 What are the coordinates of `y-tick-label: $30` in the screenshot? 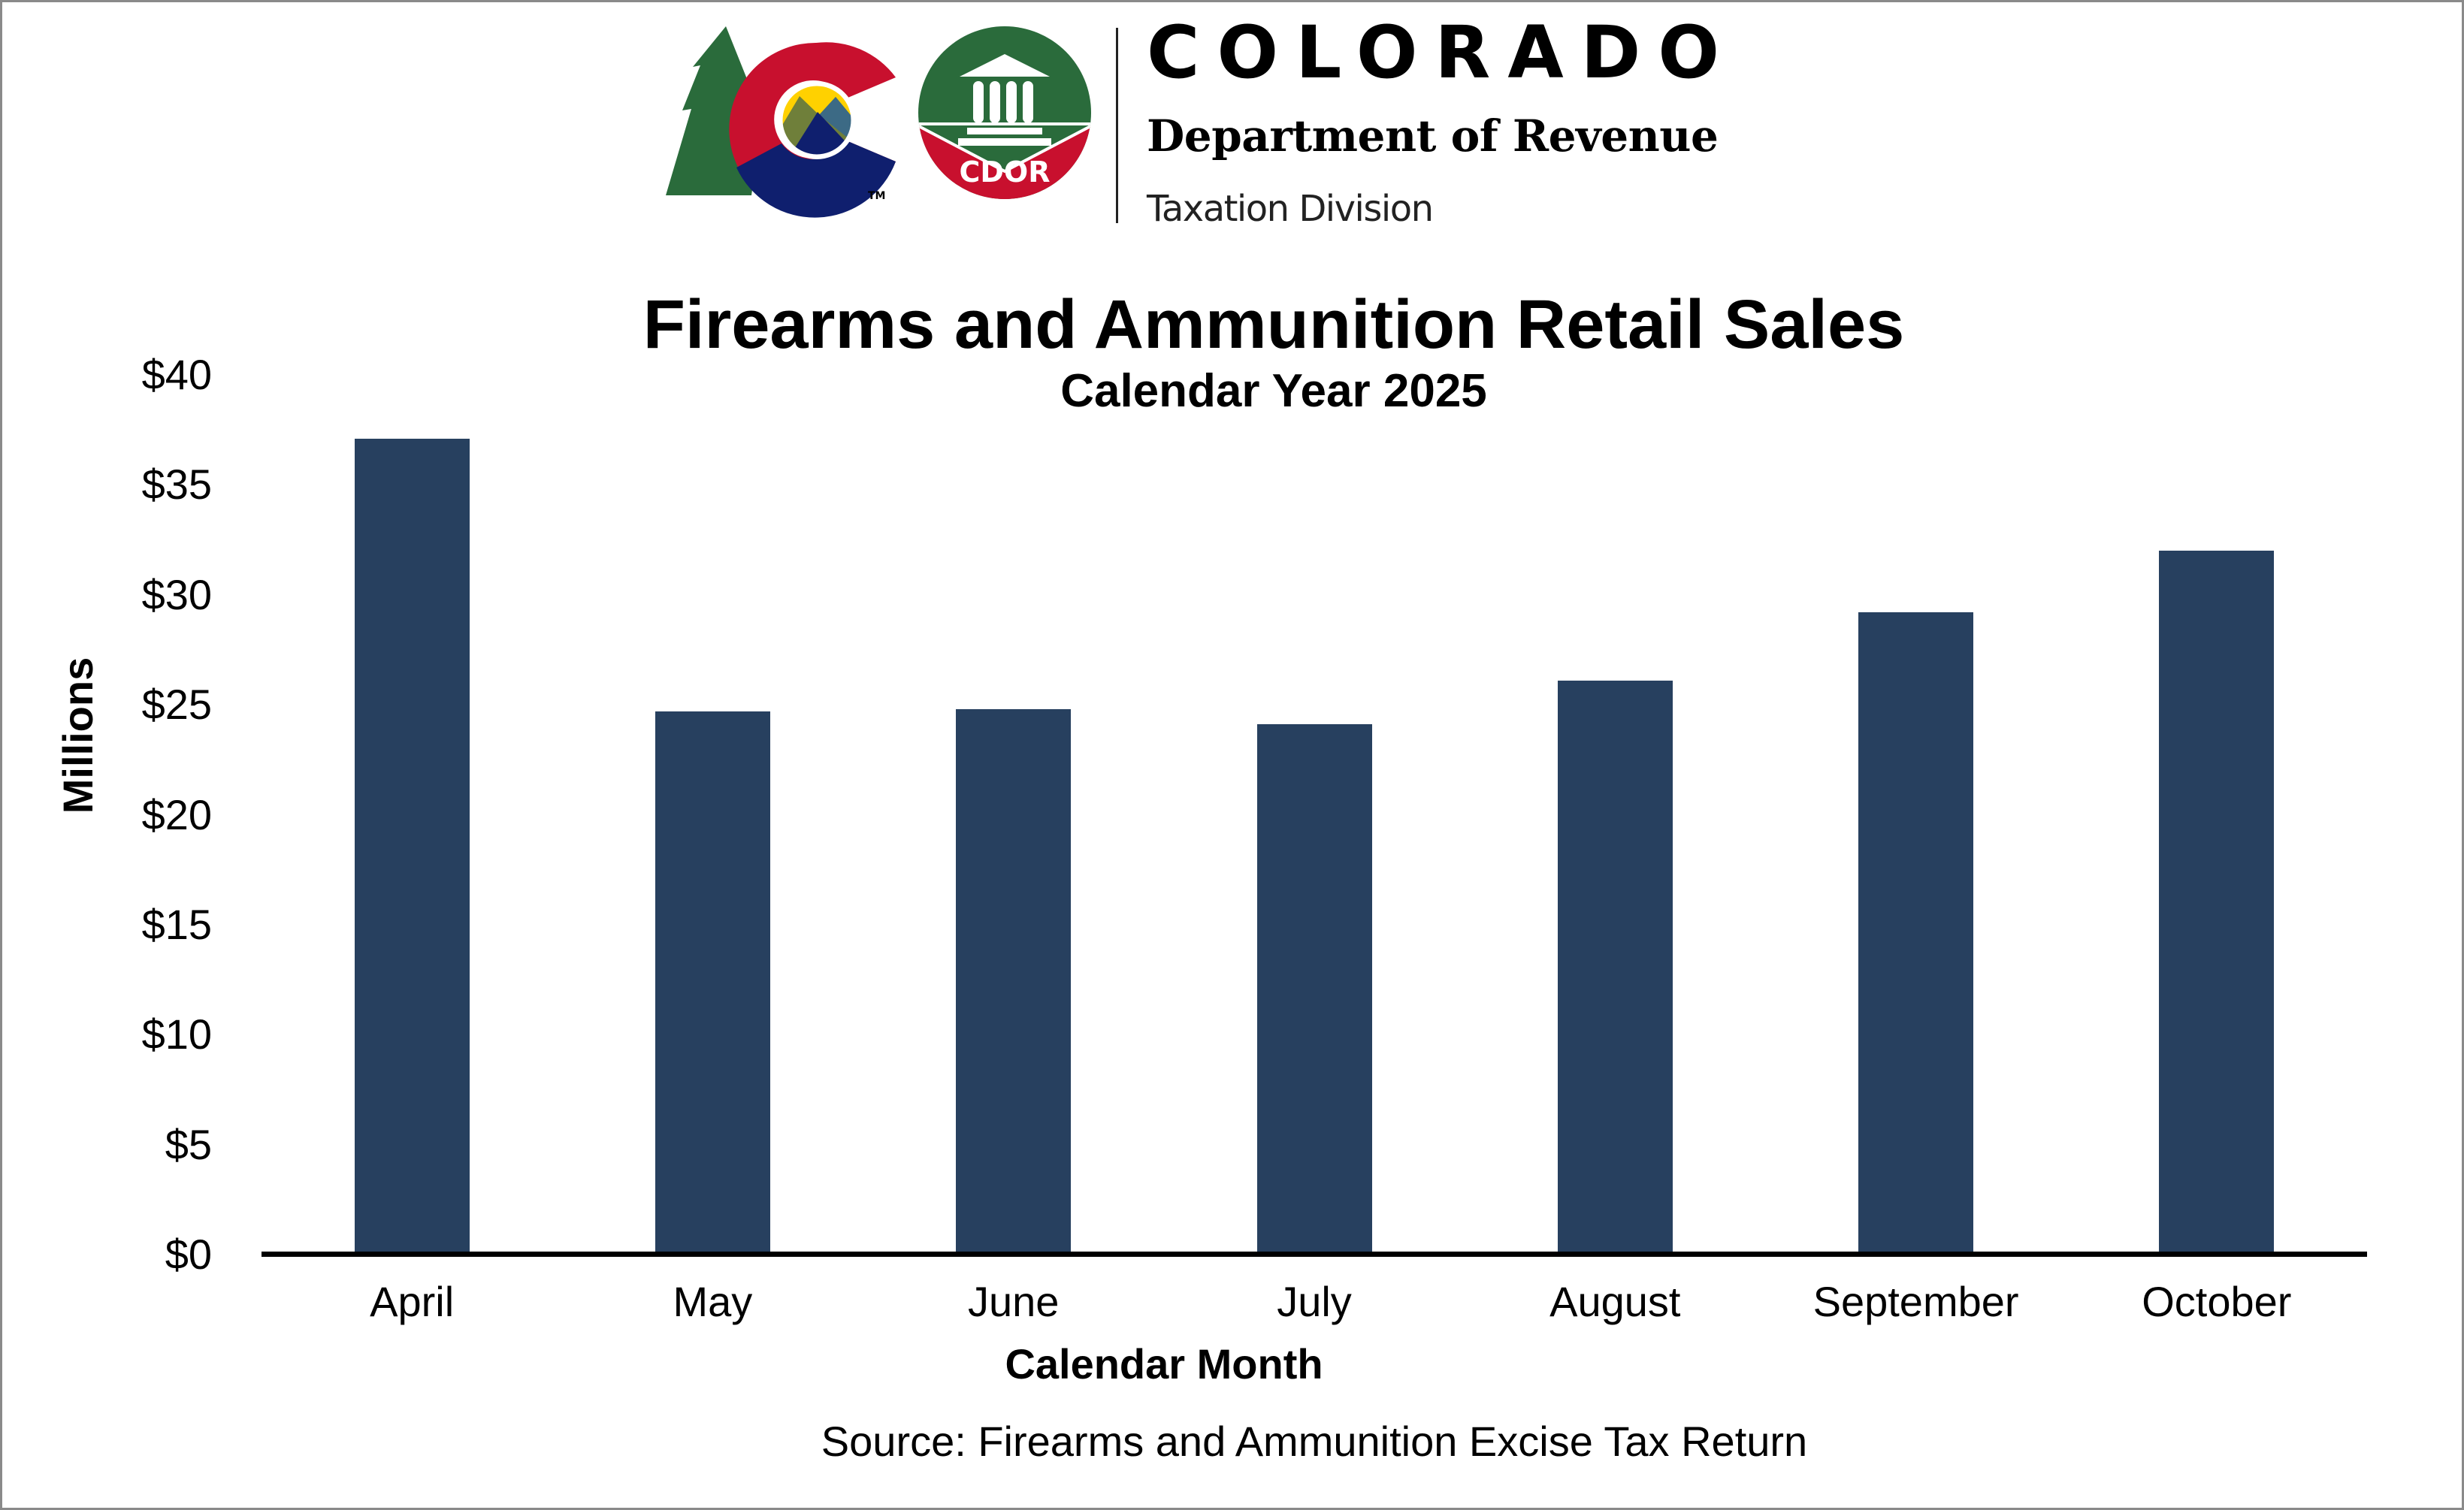 It's located at (177, 594).